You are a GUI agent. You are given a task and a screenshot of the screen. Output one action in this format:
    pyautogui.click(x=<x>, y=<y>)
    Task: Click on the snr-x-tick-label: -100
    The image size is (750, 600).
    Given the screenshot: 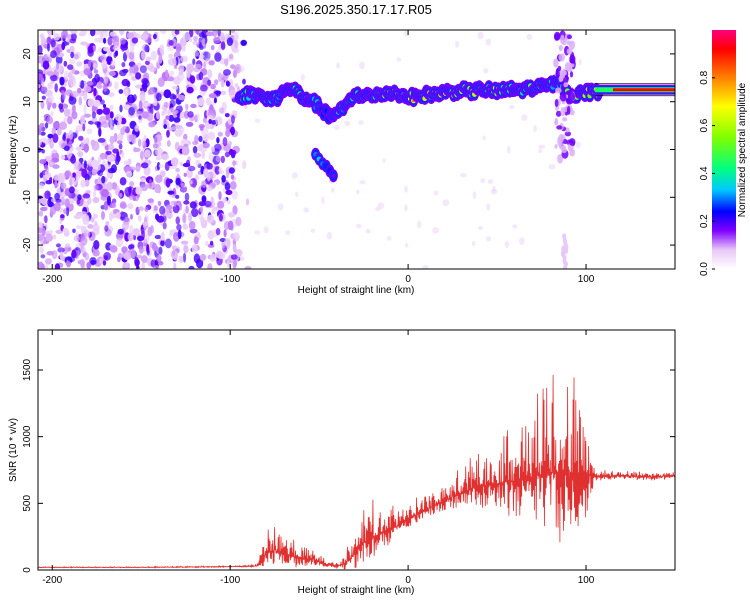 What is the action you would take?
    pyautogui.click(x=230, y=580)
    